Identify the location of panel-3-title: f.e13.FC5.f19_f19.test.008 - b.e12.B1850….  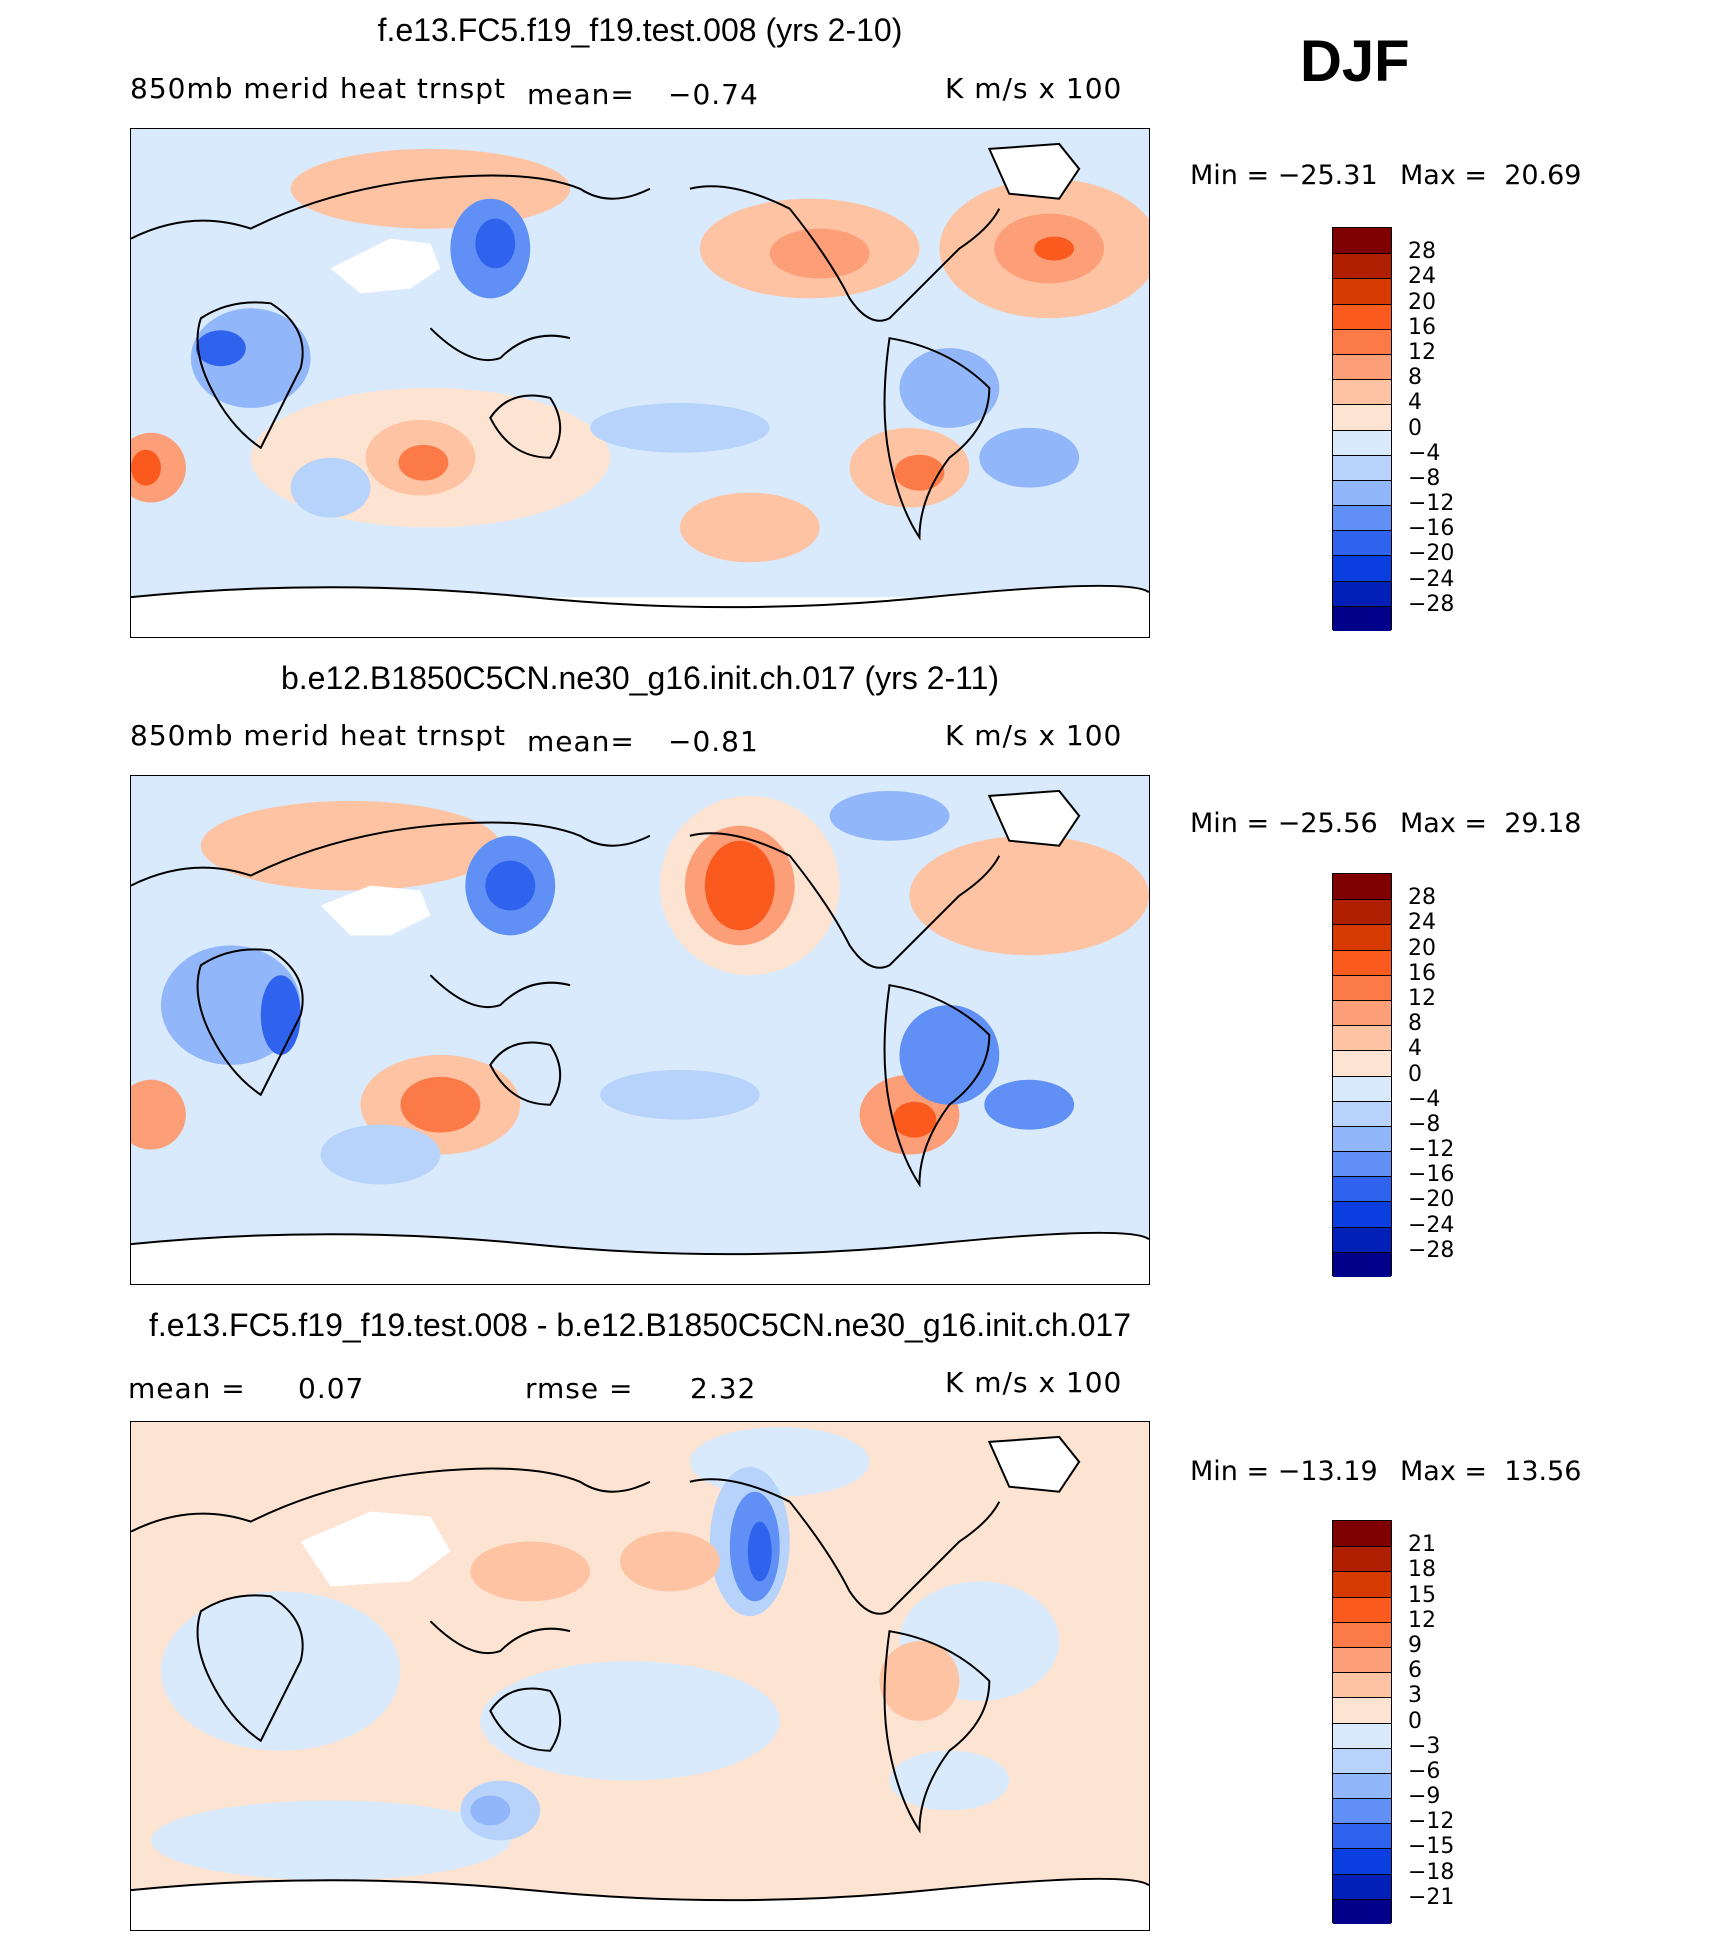
(639, 1325).